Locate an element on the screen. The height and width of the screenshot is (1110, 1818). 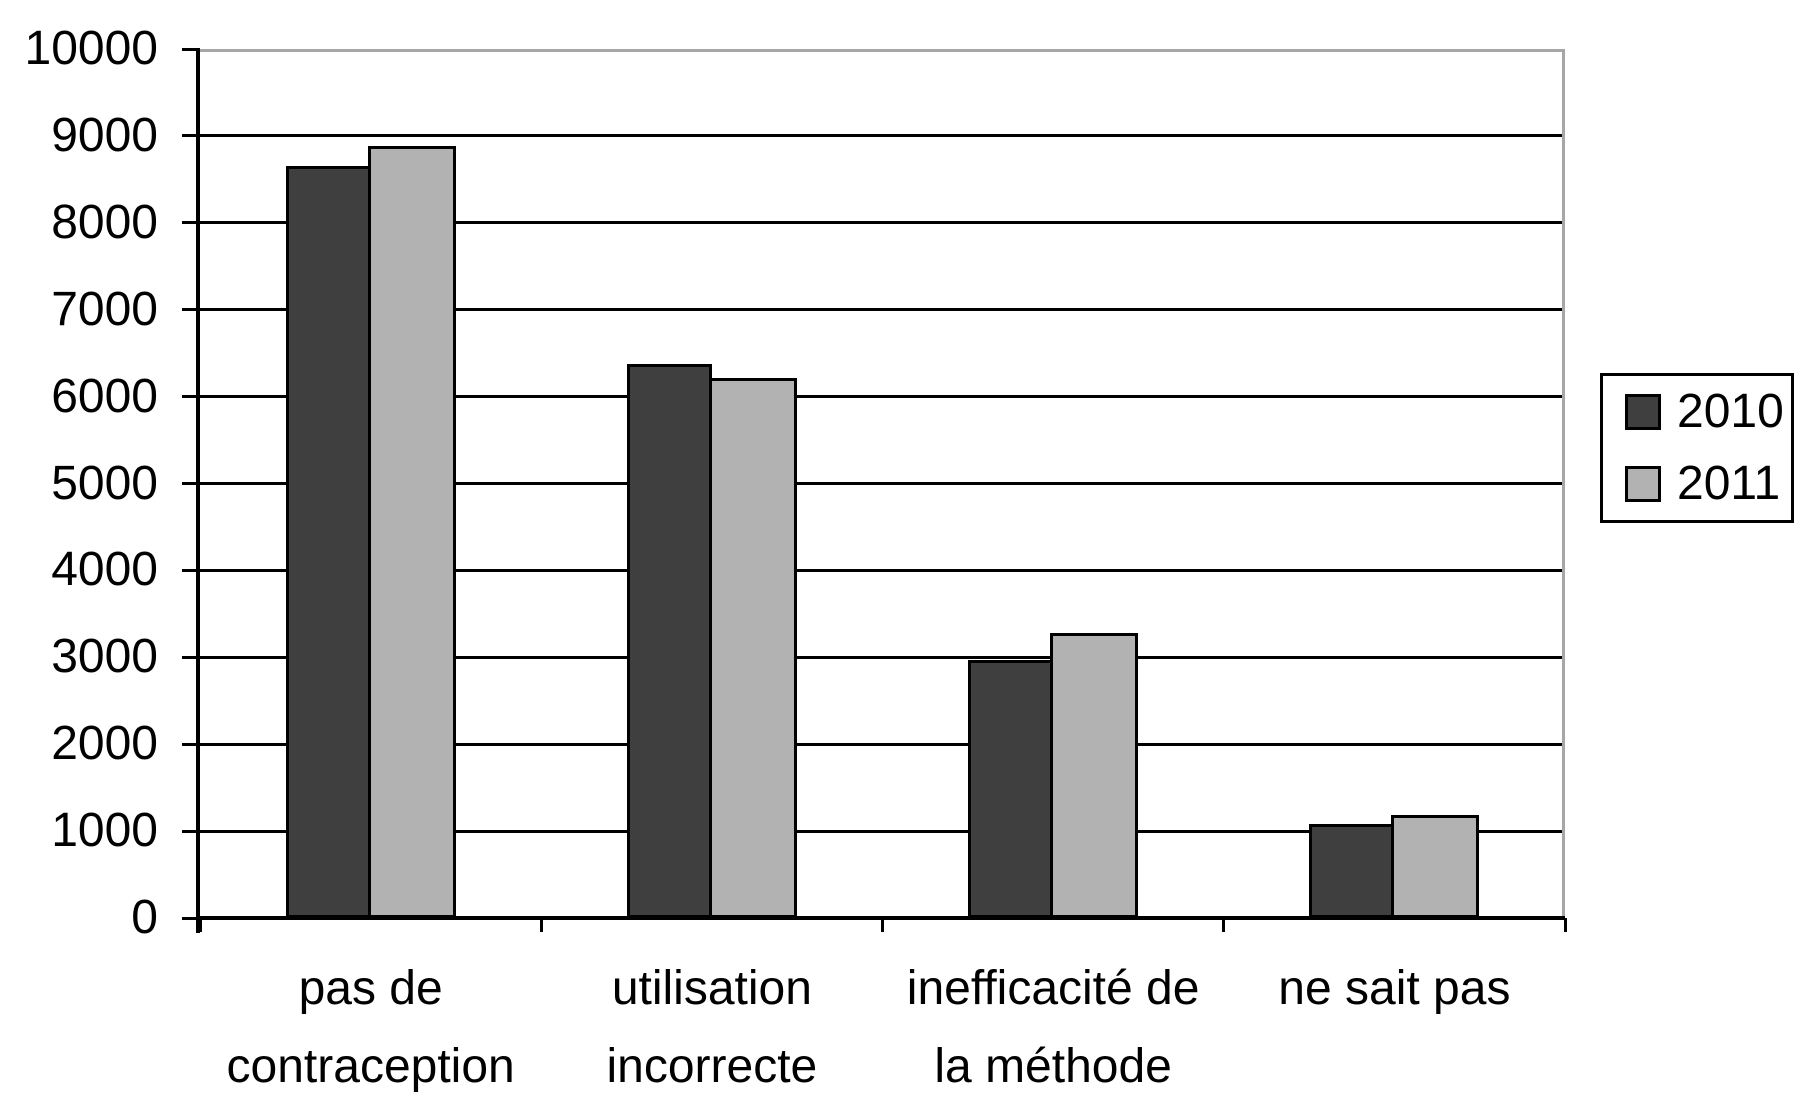
plot-border-right is located at coordinates (1563, 483).